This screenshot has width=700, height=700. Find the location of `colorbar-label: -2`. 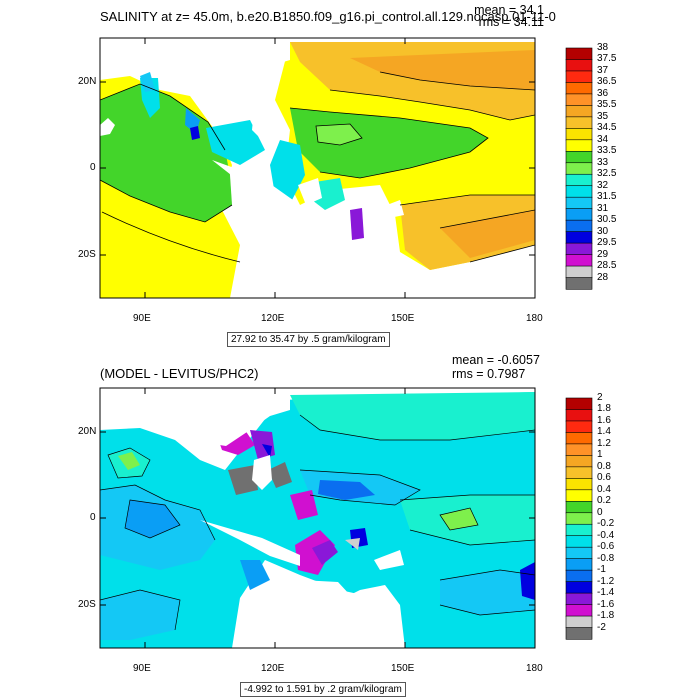

colorbar-label: -2 is located at coordinates (601, 627).